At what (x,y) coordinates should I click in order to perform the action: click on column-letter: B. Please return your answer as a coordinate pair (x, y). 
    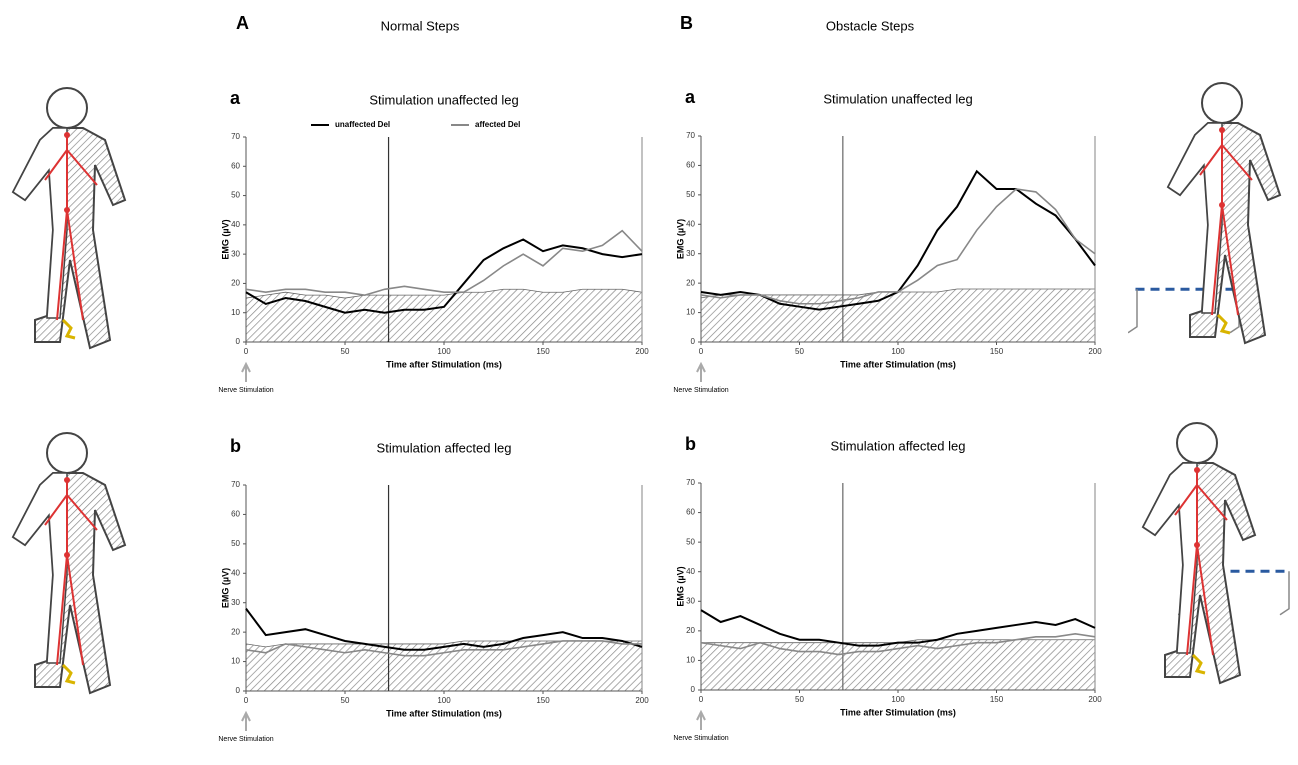
    Looking at the image, I should click on (686, 23).